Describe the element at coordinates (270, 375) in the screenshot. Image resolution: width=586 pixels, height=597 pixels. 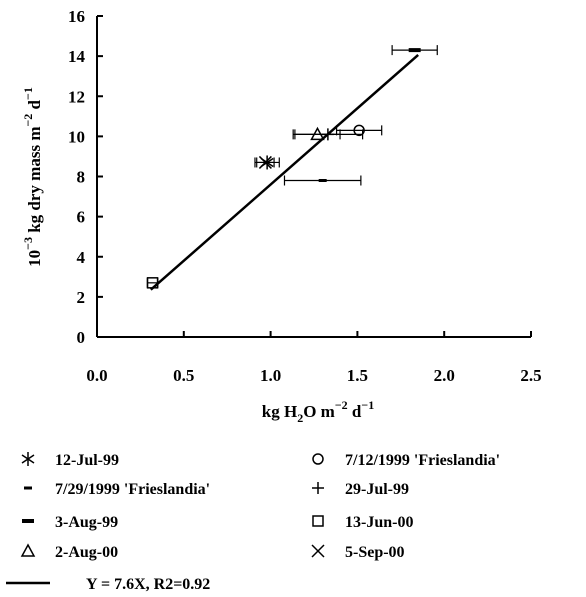
I see `x-tick-label: 1.0` at that location.